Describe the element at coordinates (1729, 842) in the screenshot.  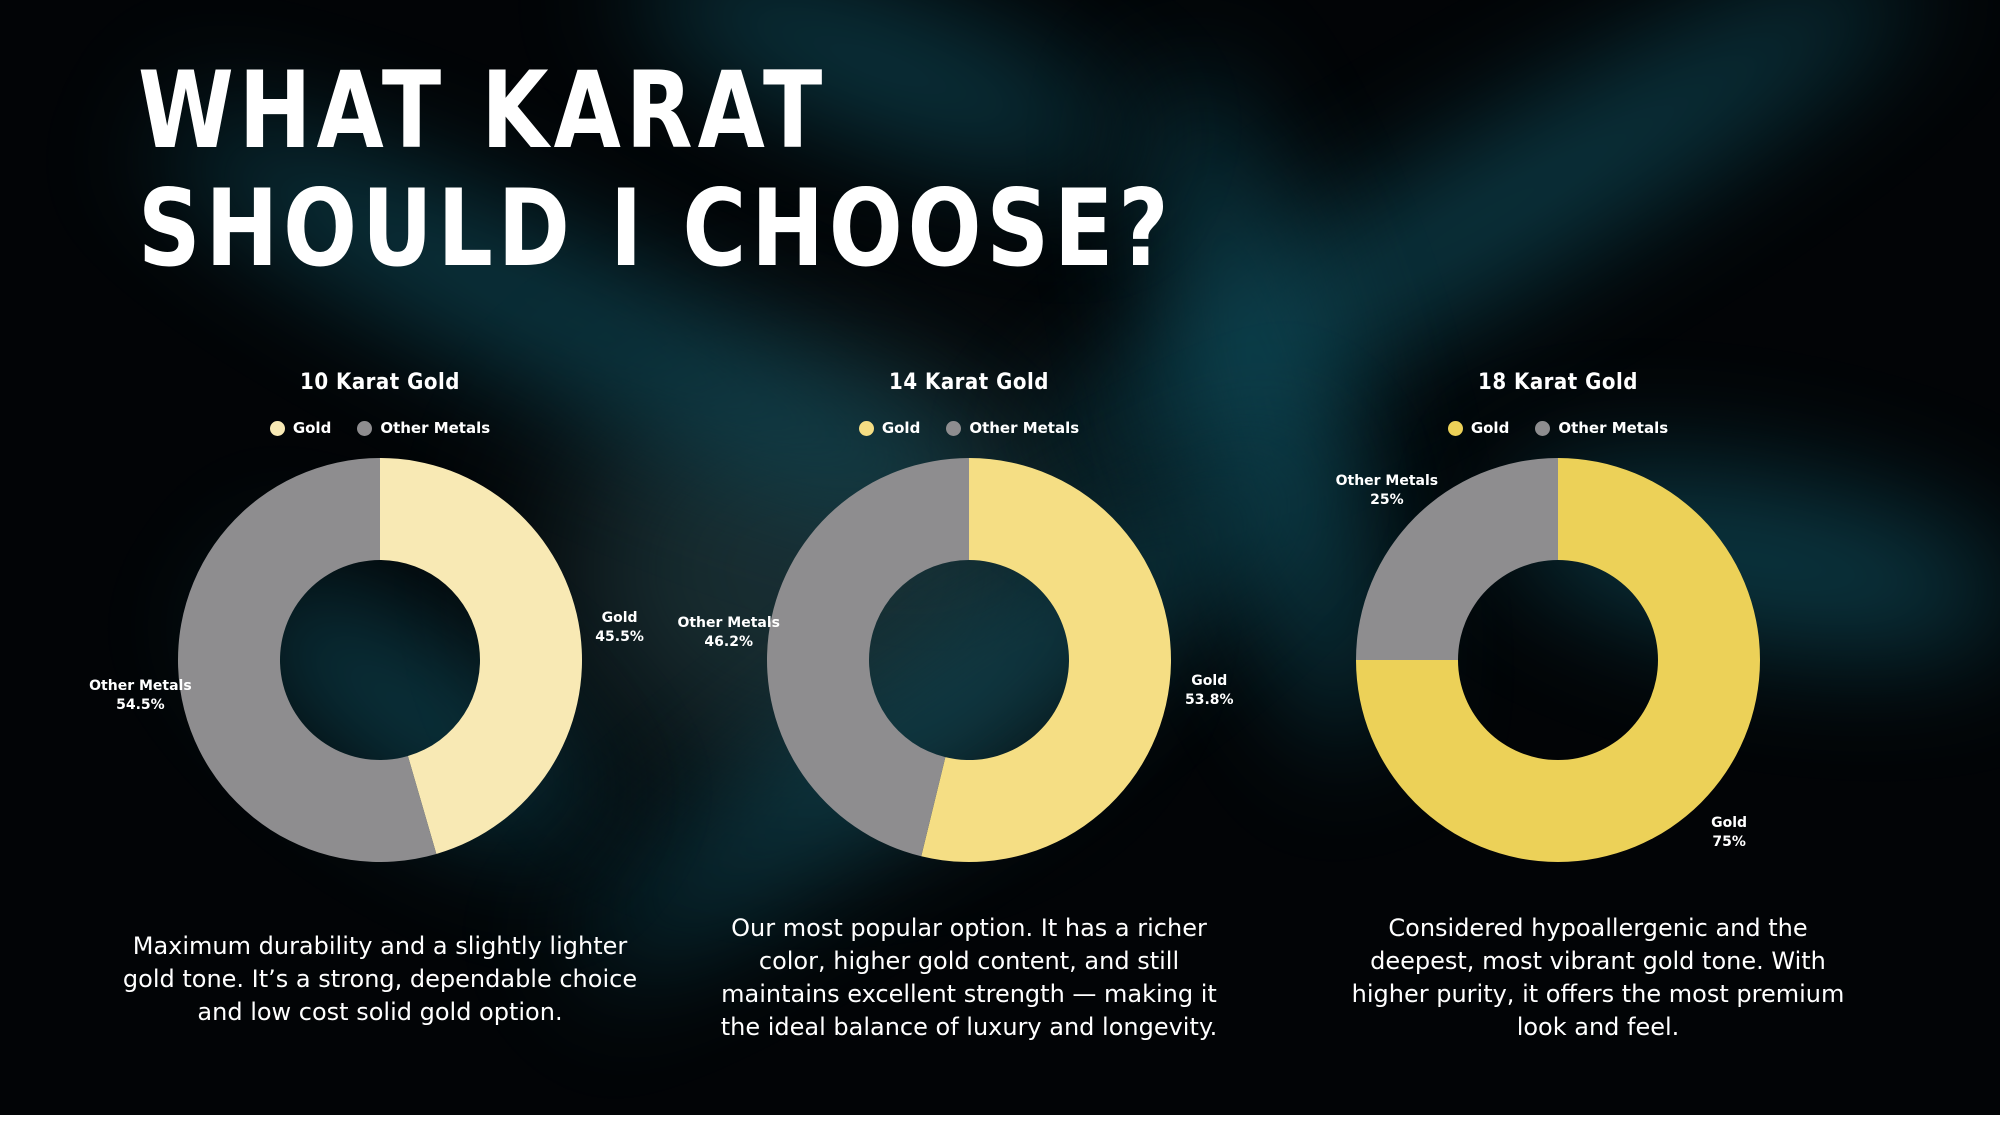
I see `data-label-value: 75%` at that location.